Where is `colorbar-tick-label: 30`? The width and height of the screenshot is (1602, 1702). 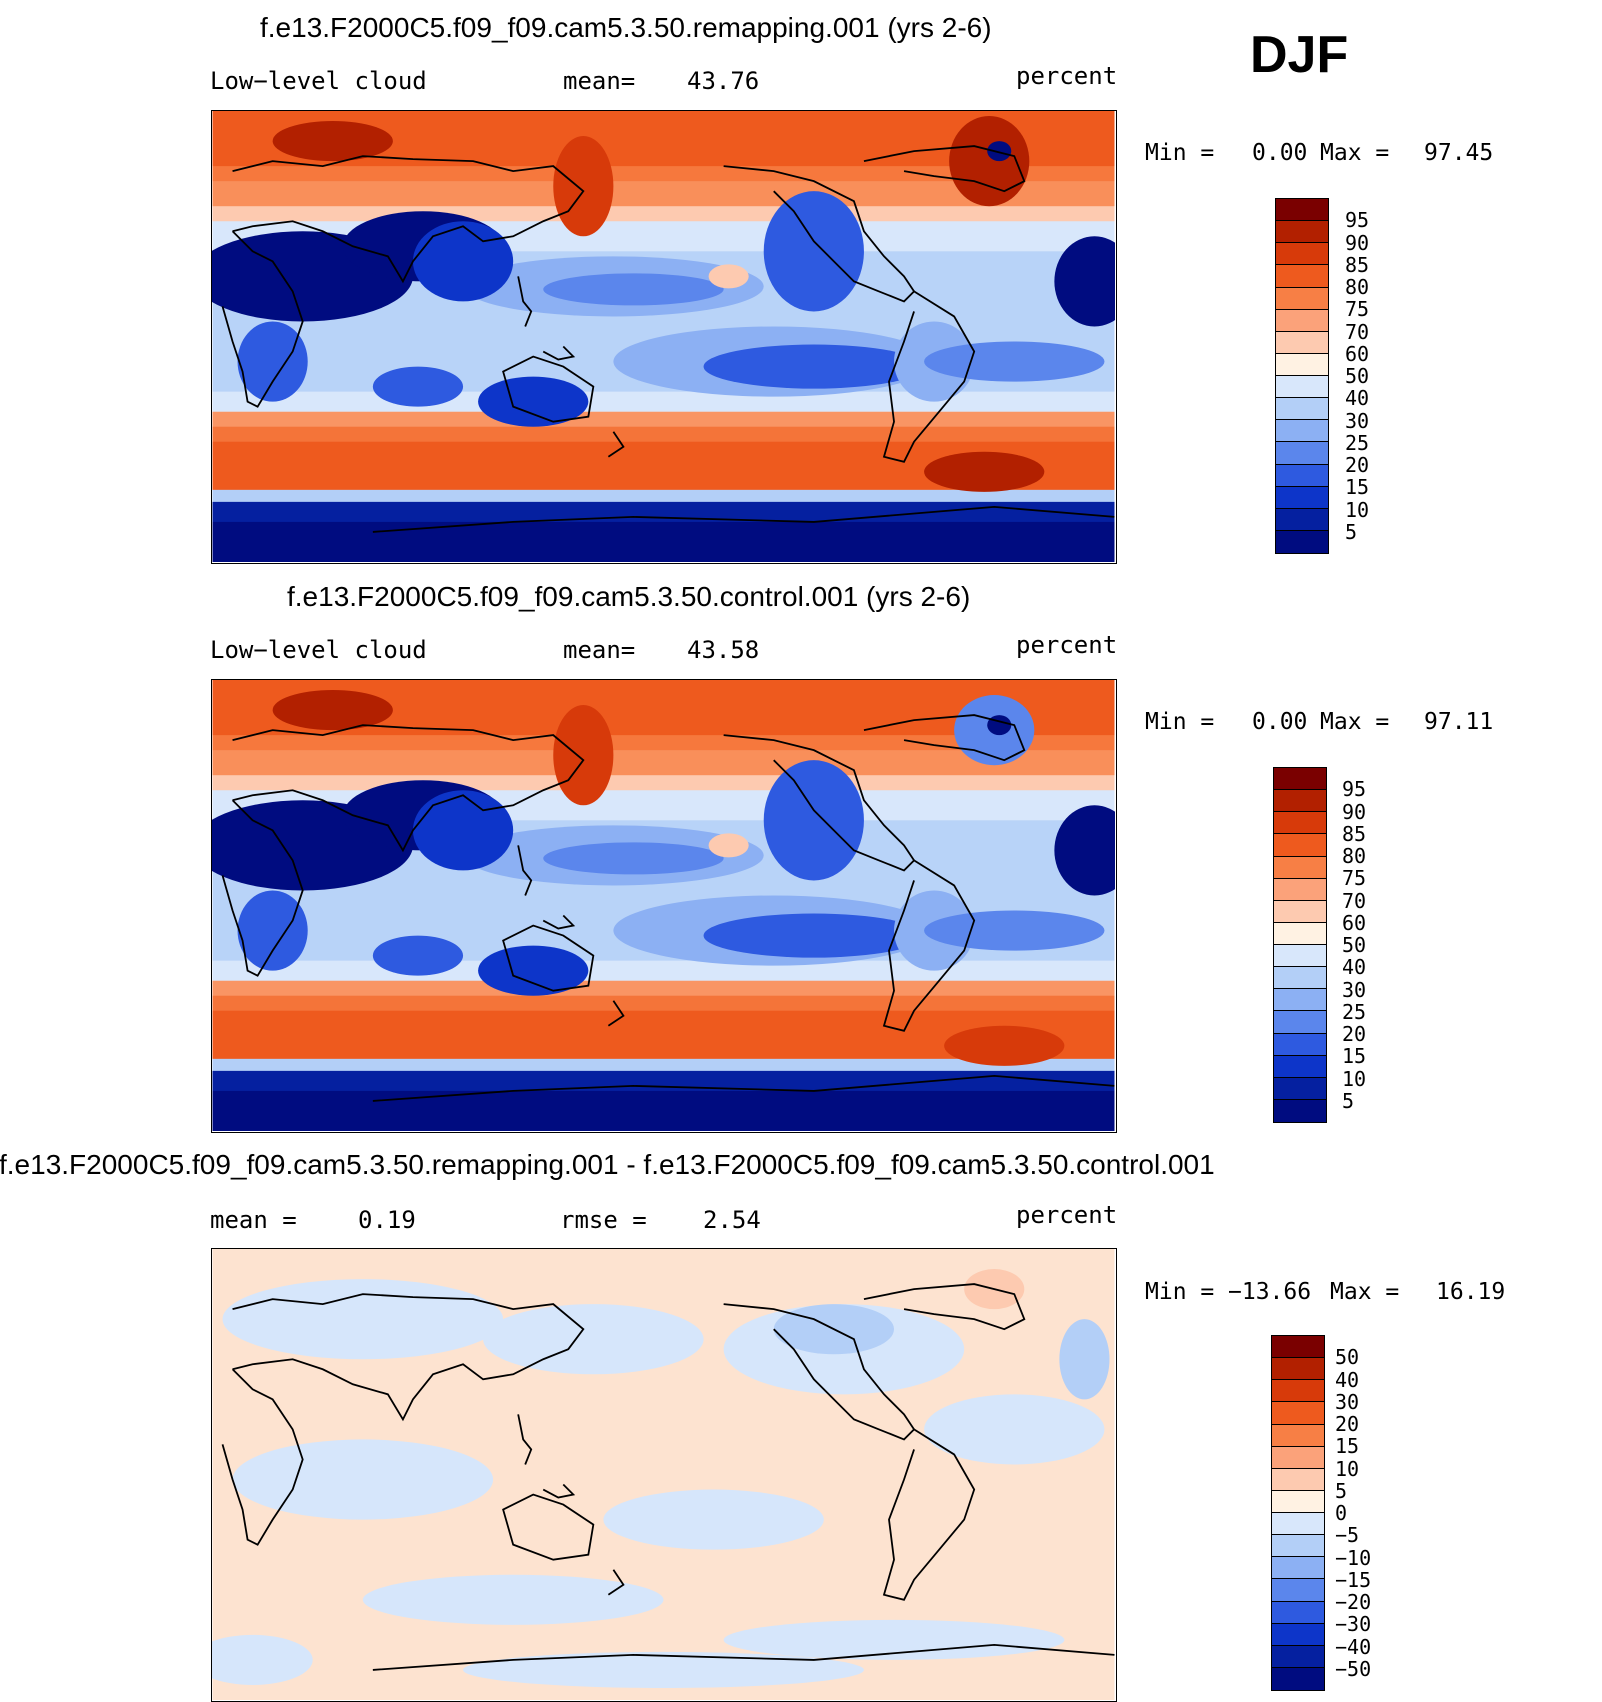 colorbar-tick-label: 30 is located at coordinates (1347, 1401).